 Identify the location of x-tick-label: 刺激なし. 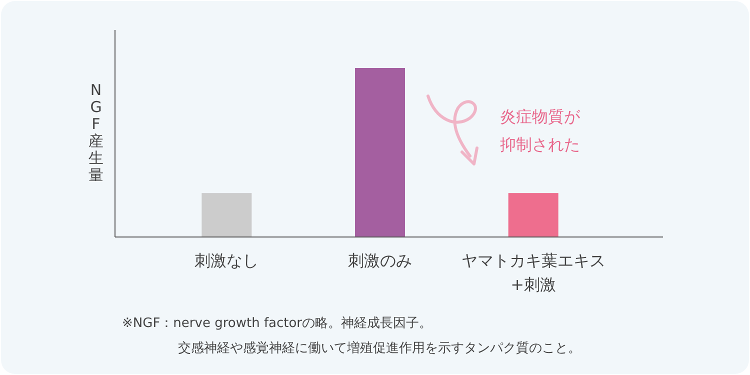
(226, 260).